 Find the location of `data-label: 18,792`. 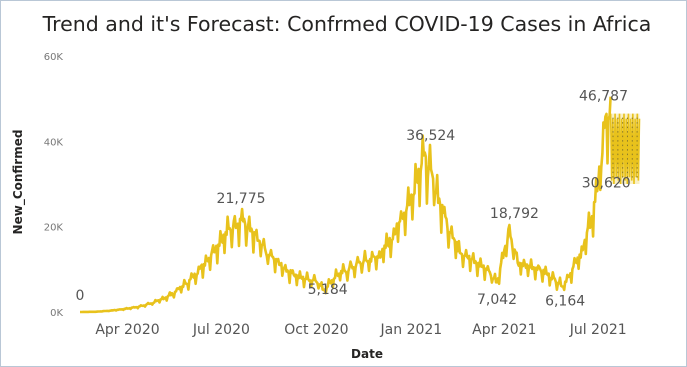

data-label: 18,792 is located at coordinates (514, 214).